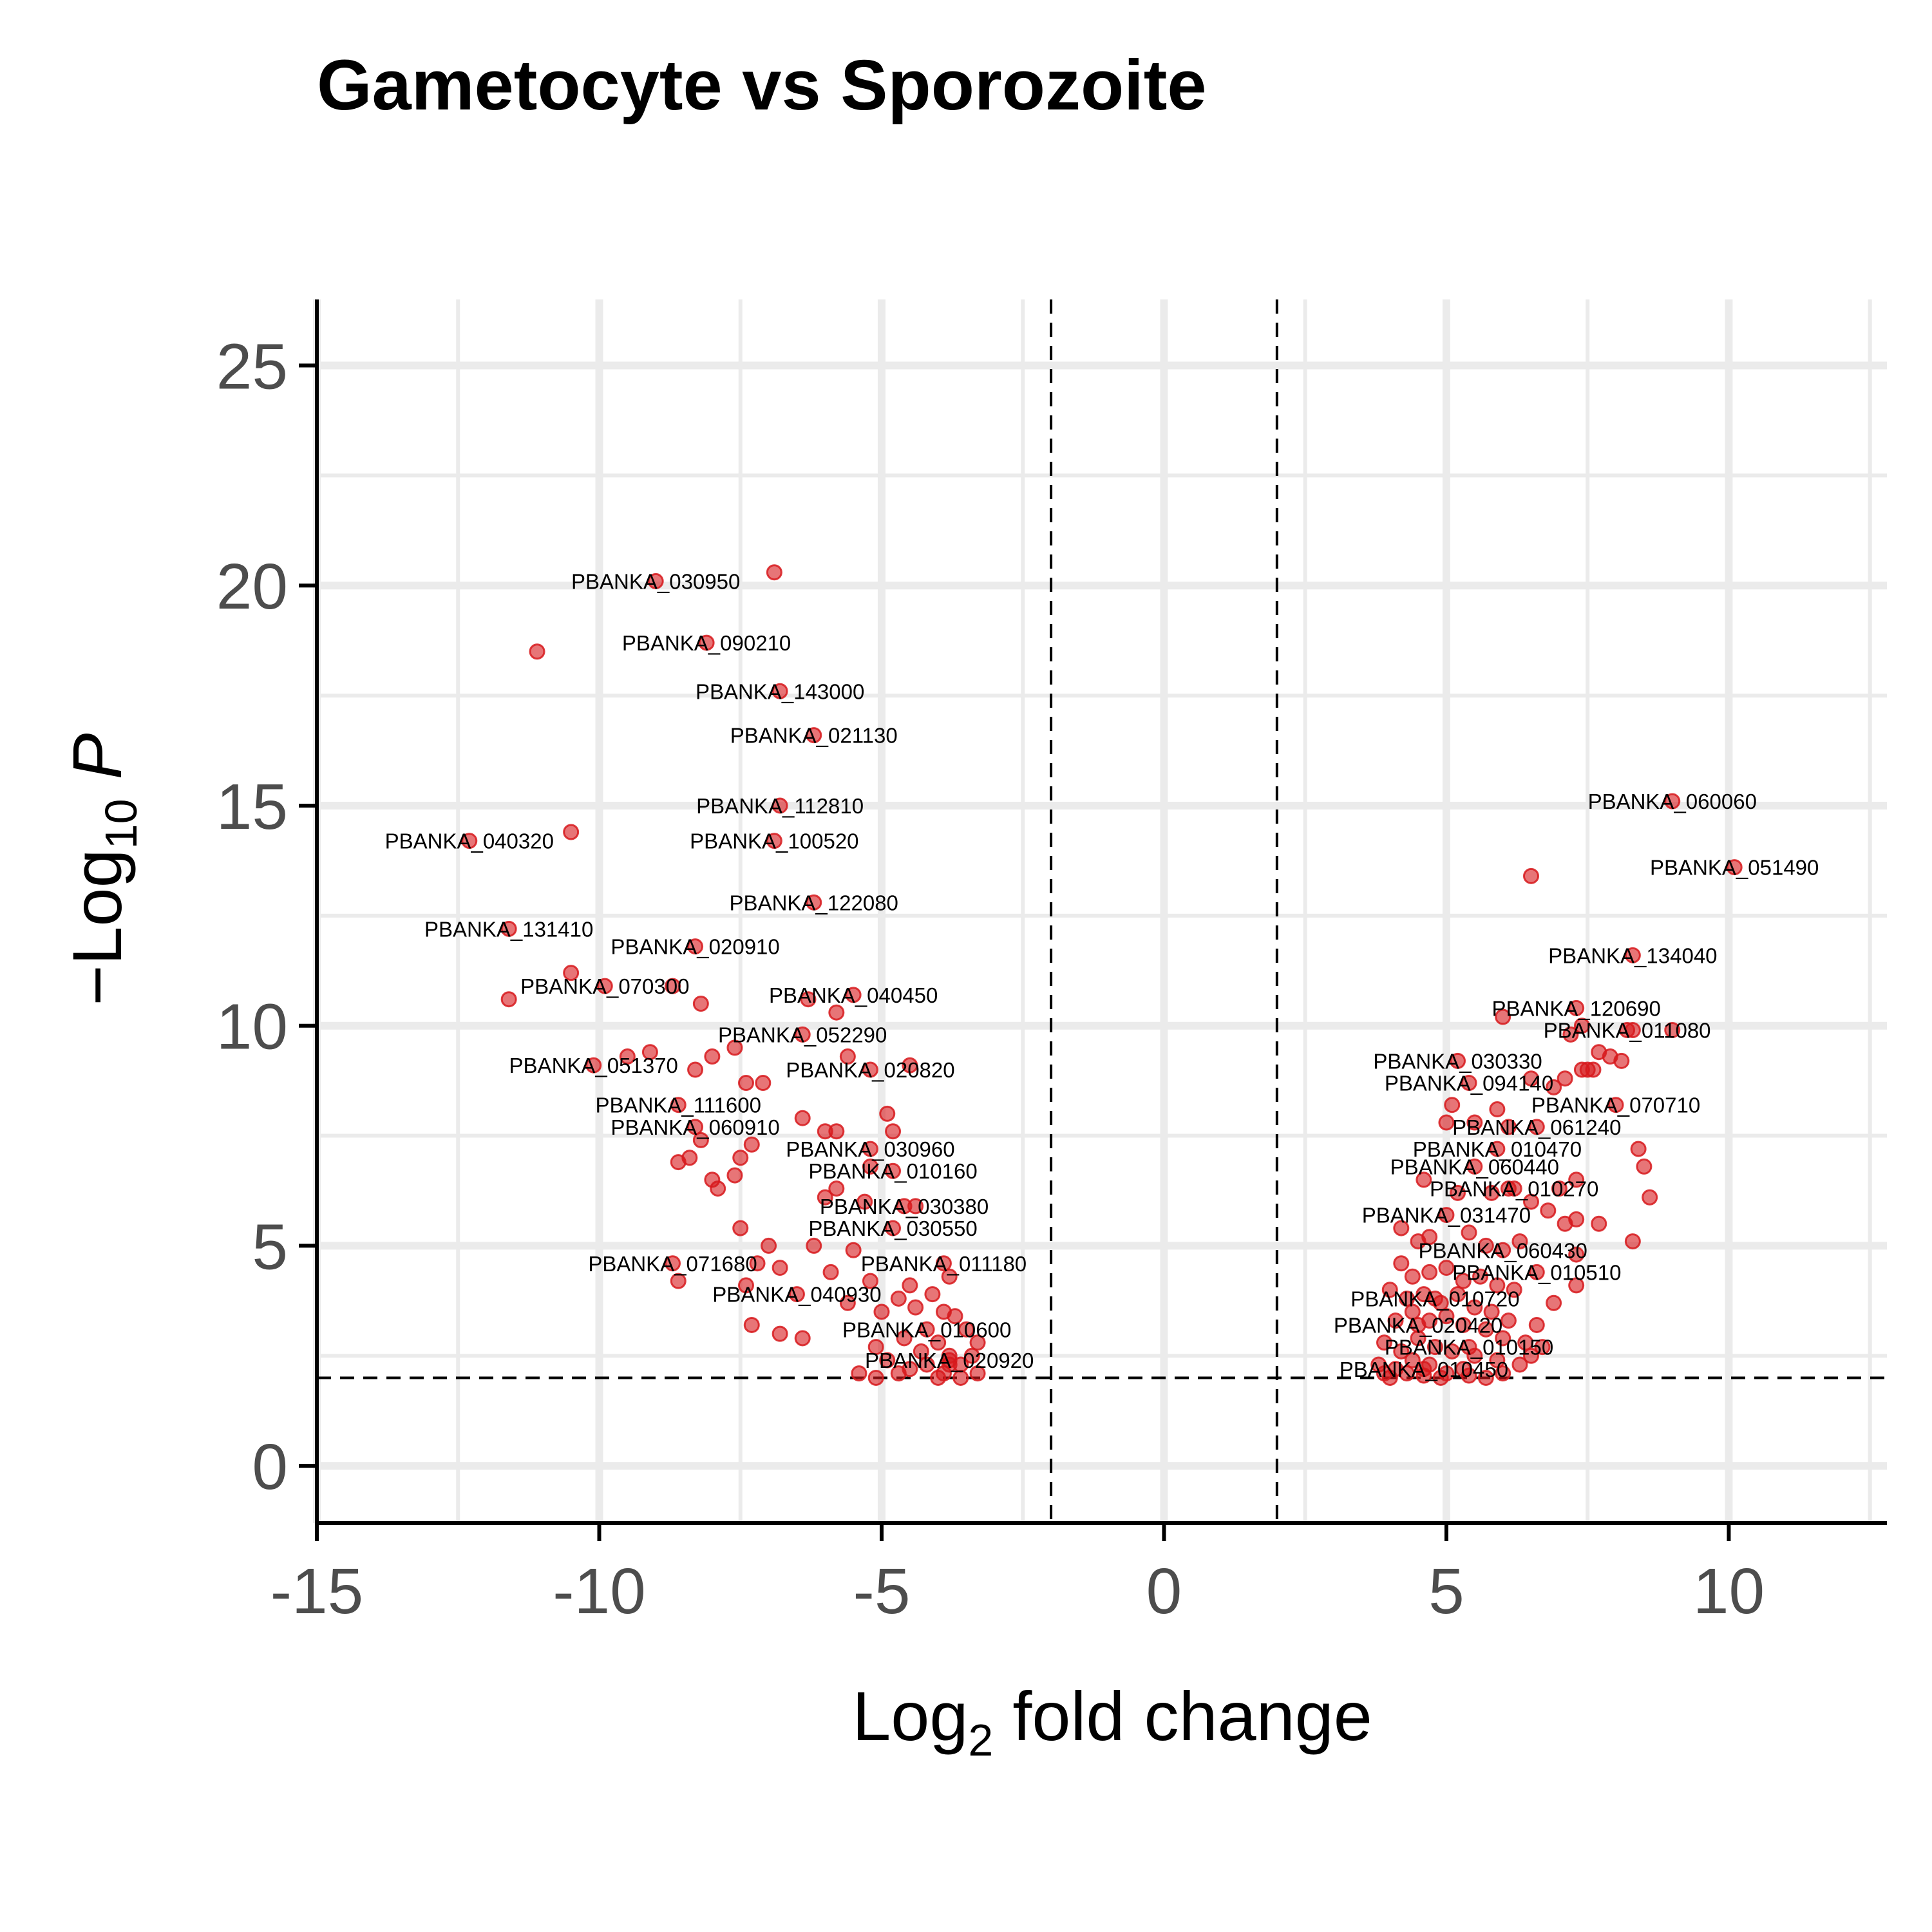 The height and width of the screenshot is (1932, 1932). I want to click on point-label: PBANKA_010510, so click(1537, 1272).